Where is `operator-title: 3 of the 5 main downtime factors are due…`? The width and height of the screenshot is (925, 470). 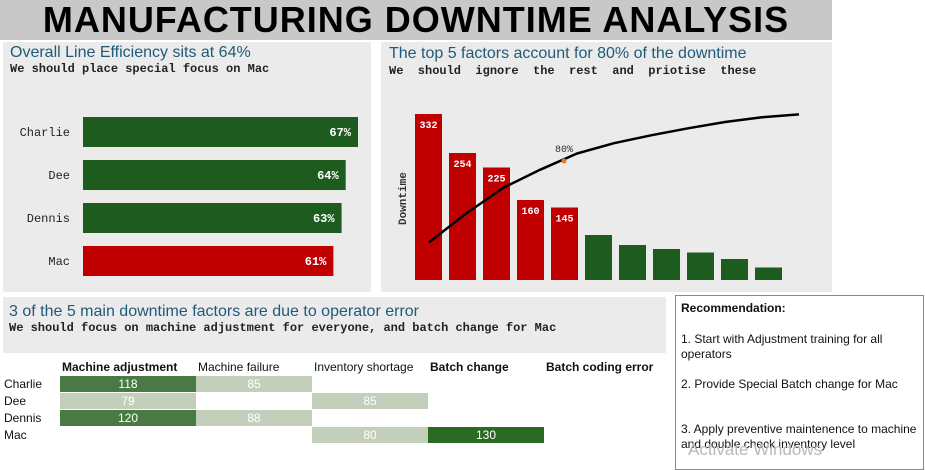
operator-title: 3 of the 5 main downtime factors are due… is located at coordinates (214, 311).